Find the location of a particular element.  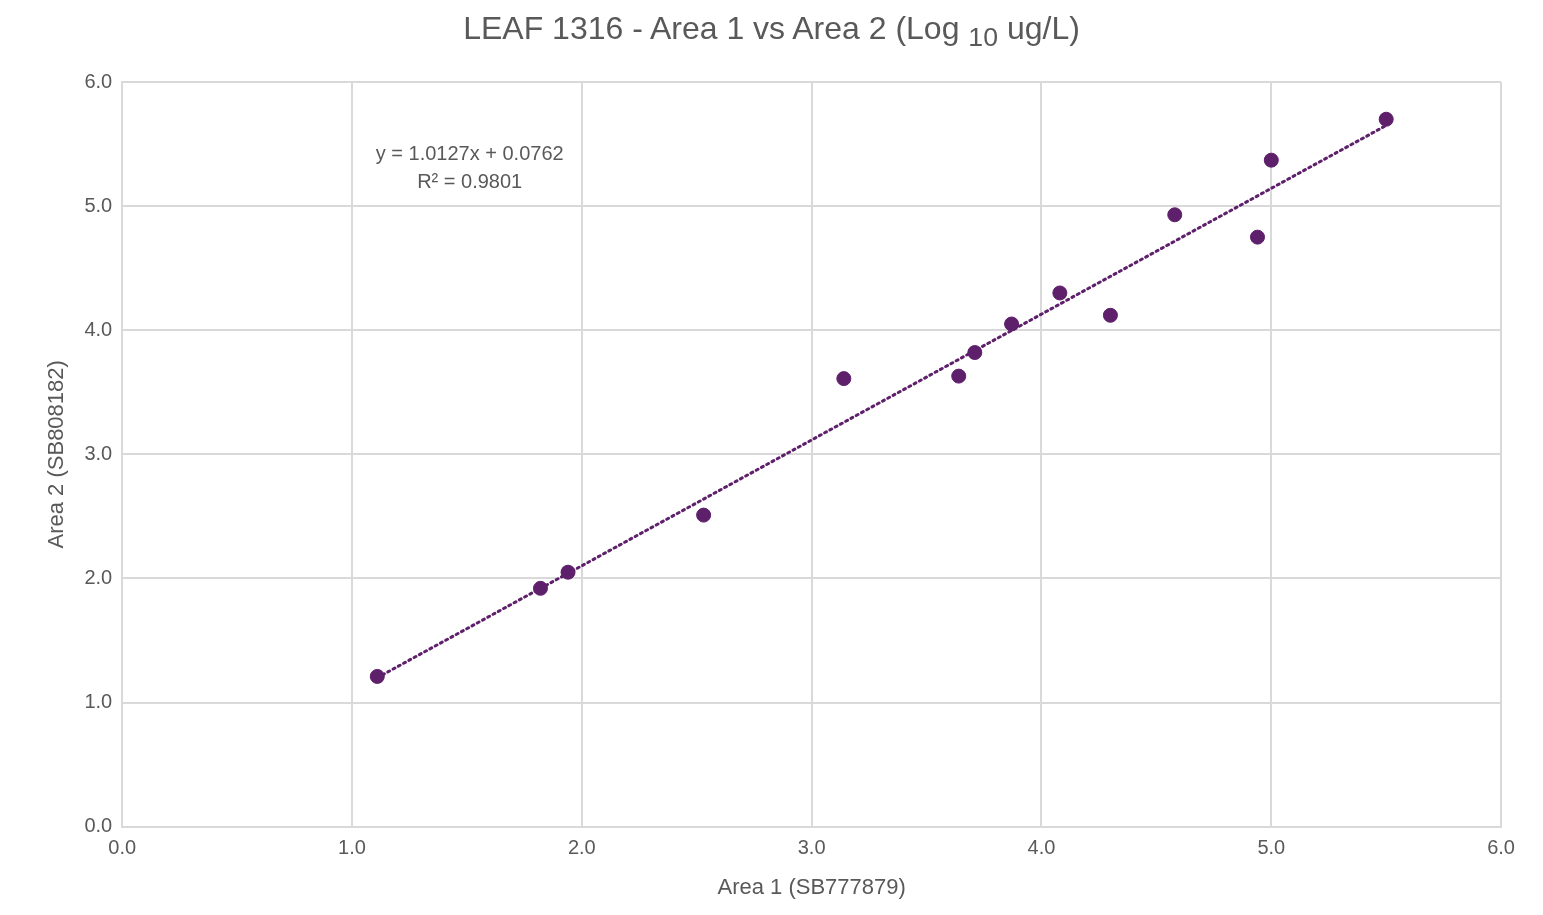

x-tick-label: 4.0 is located at coordinates (1041, 847).